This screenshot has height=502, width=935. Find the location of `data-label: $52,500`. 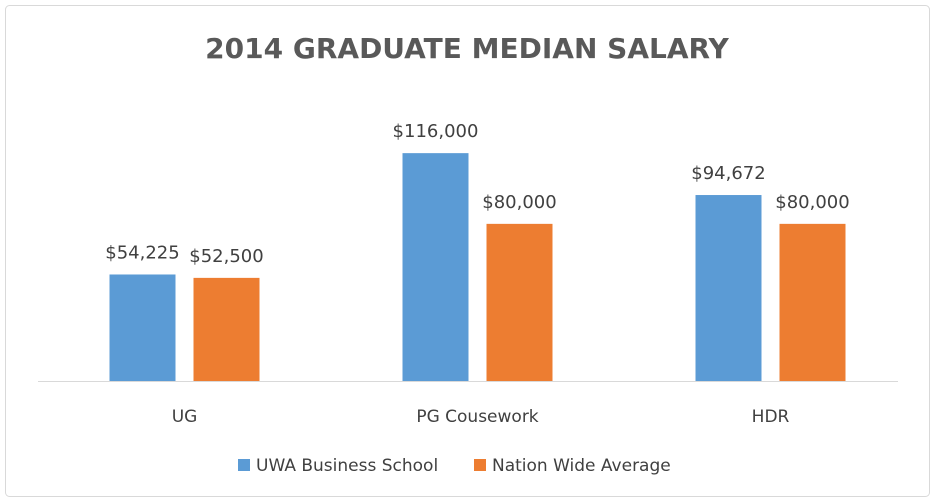

data-label: $52,500 is located at coordinates (226, 256).